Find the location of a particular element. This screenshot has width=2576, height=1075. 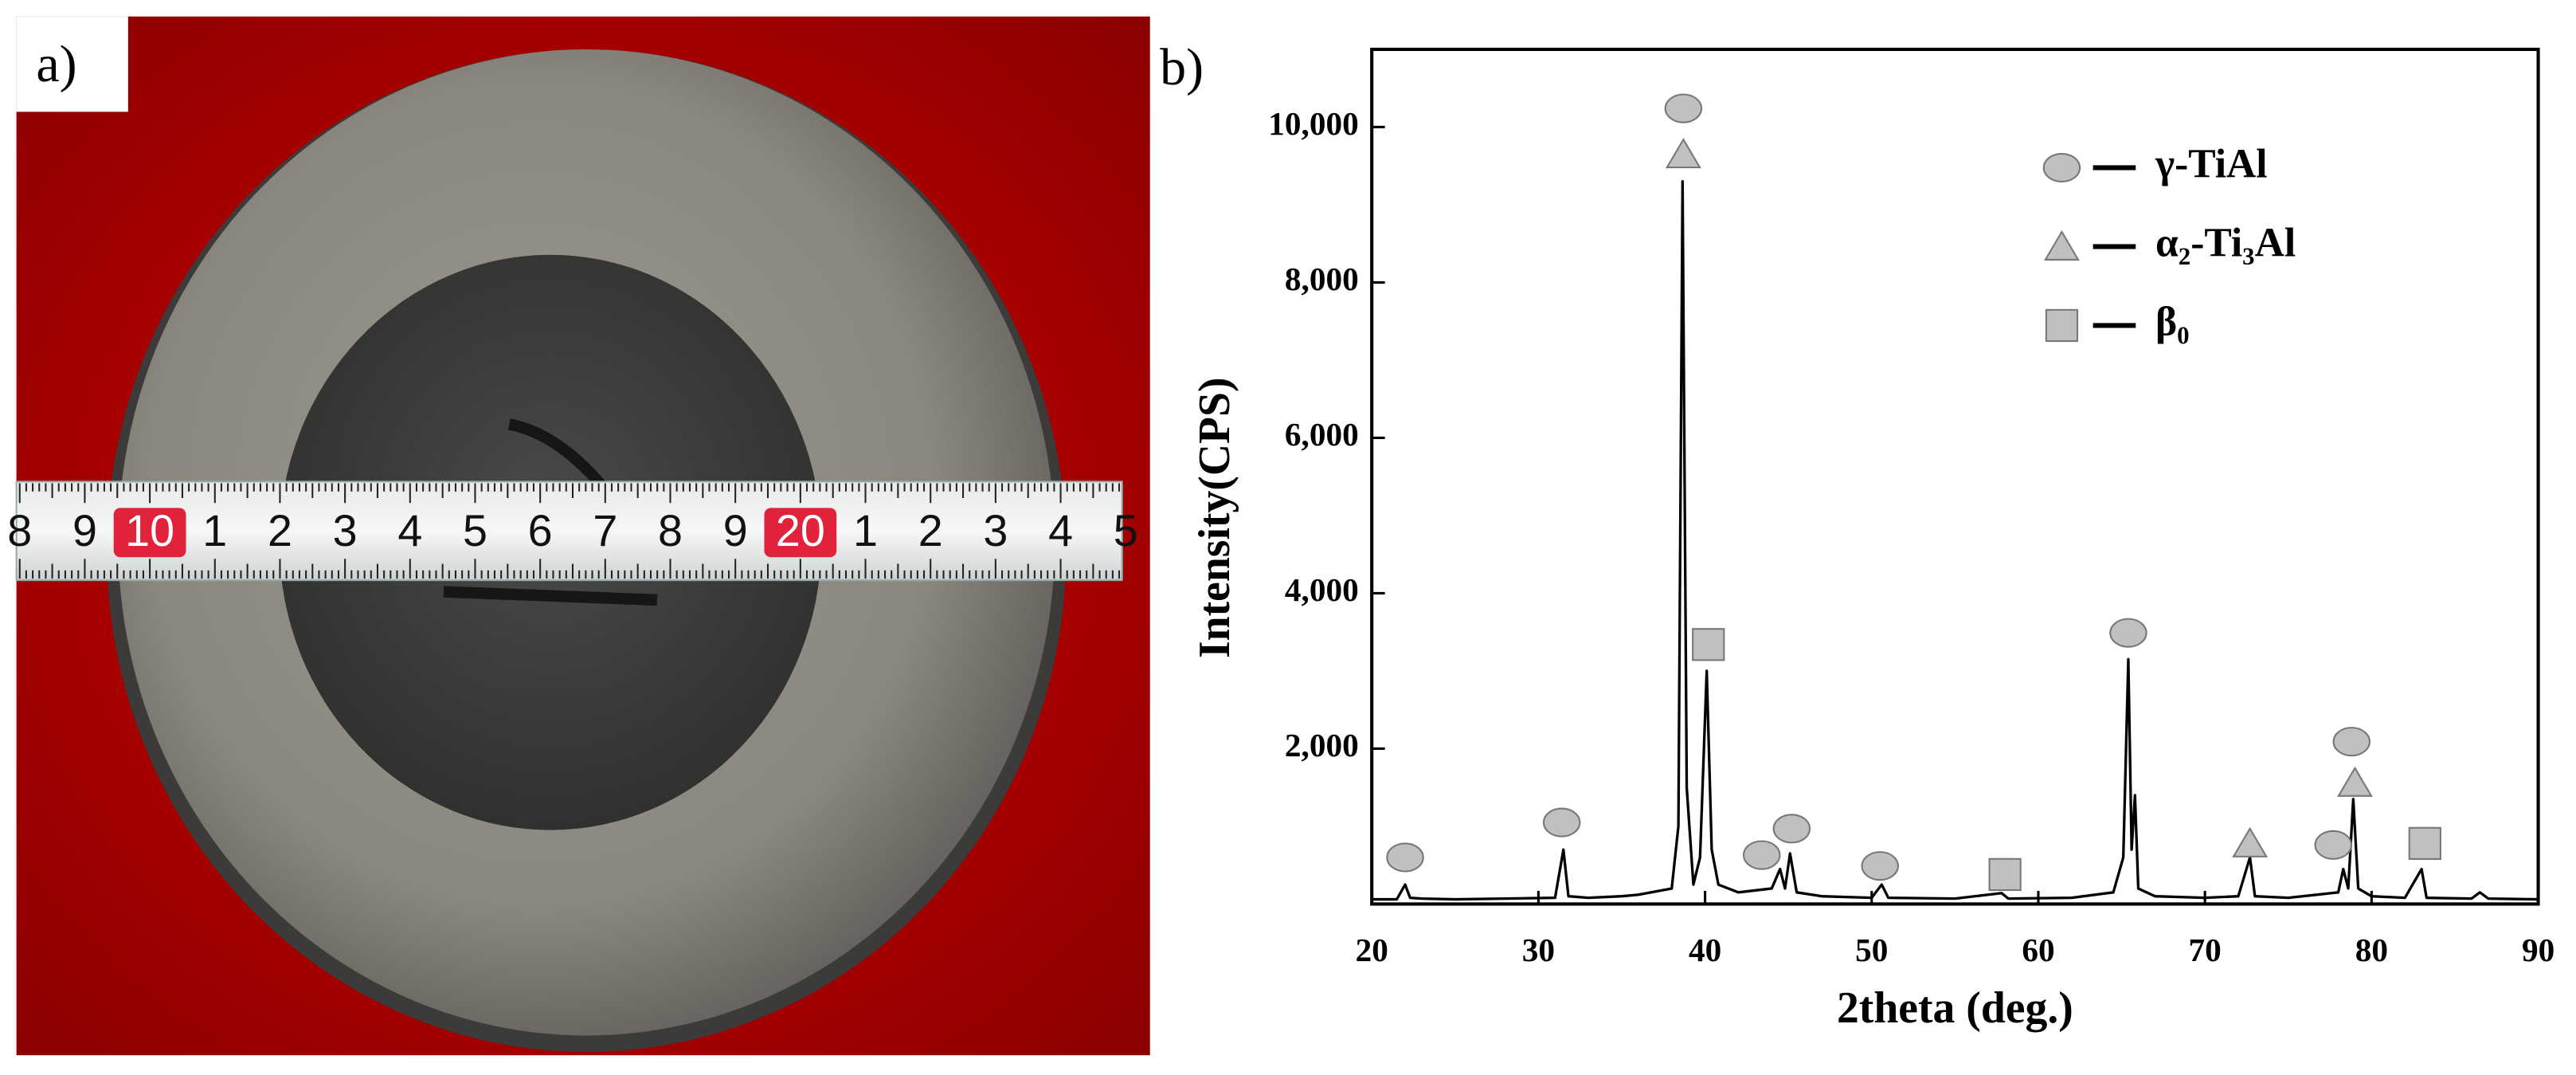

x-tick-label: 40 is located at coordinates (1705, 950).